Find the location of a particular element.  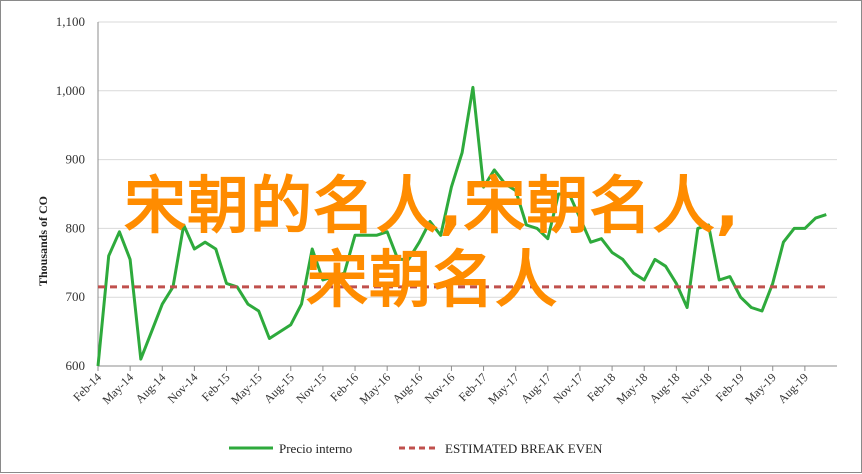

x-tick-label: May-16 is located at coordinates (375, 388).